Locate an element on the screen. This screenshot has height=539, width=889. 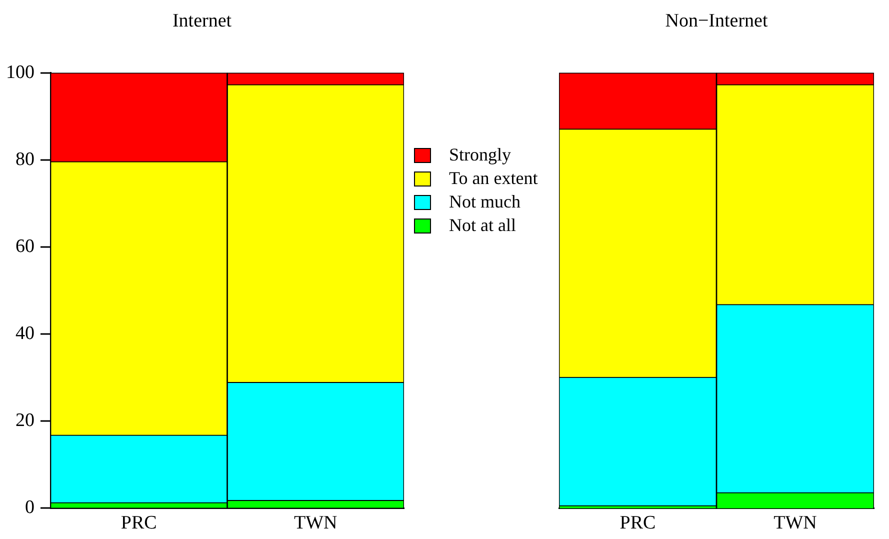
legend-label: Not much is located at coordinates (484, 202).